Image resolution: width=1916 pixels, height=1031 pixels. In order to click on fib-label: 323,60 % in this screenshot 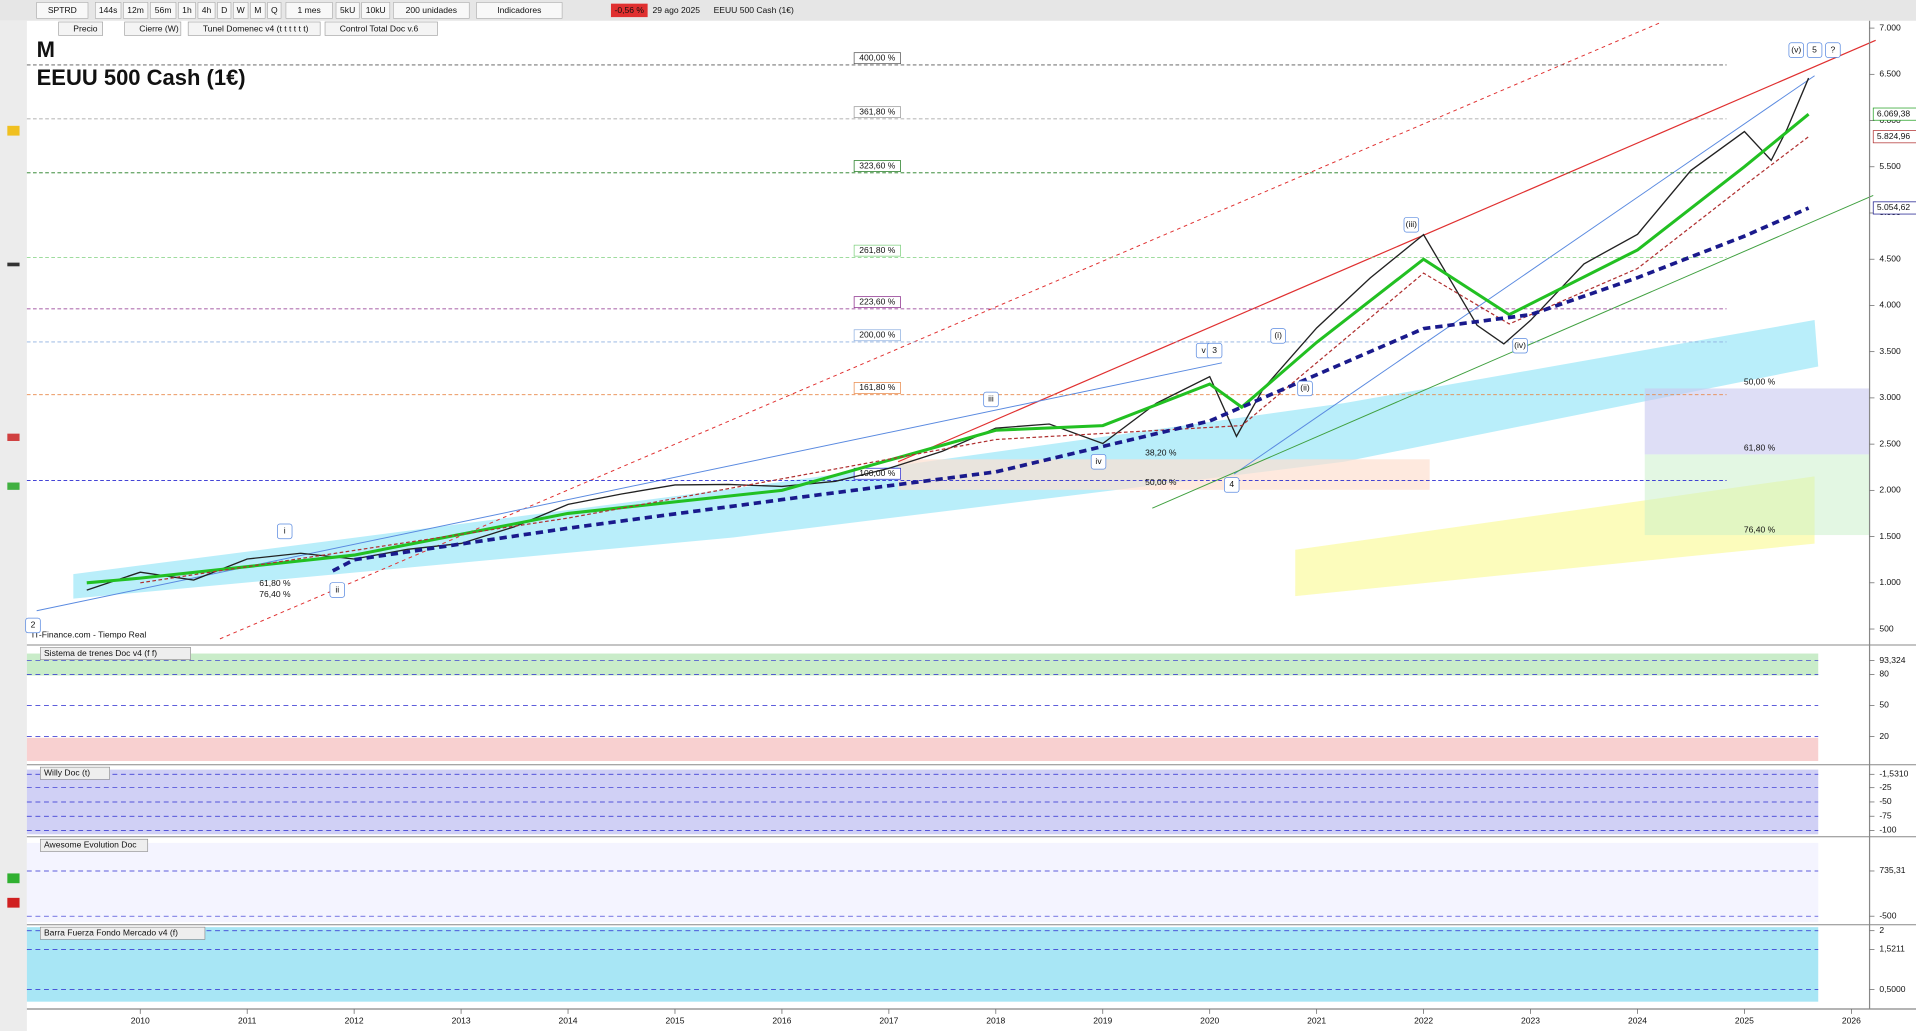, I will do `click(877, 165)`.